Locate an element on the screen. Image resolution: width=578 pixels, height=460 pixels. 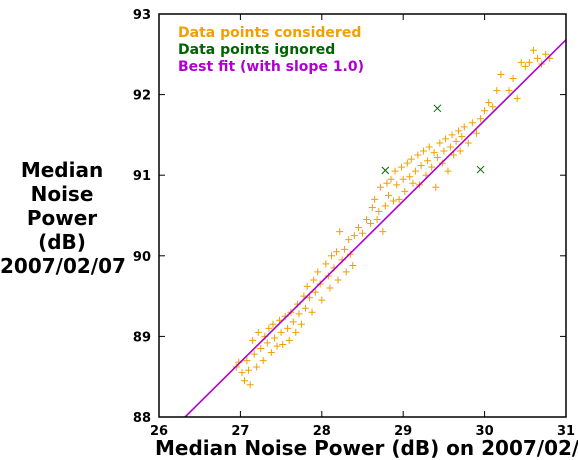
y-axis-label-line: 2007/02/07 is located at coordinates (63, 266).